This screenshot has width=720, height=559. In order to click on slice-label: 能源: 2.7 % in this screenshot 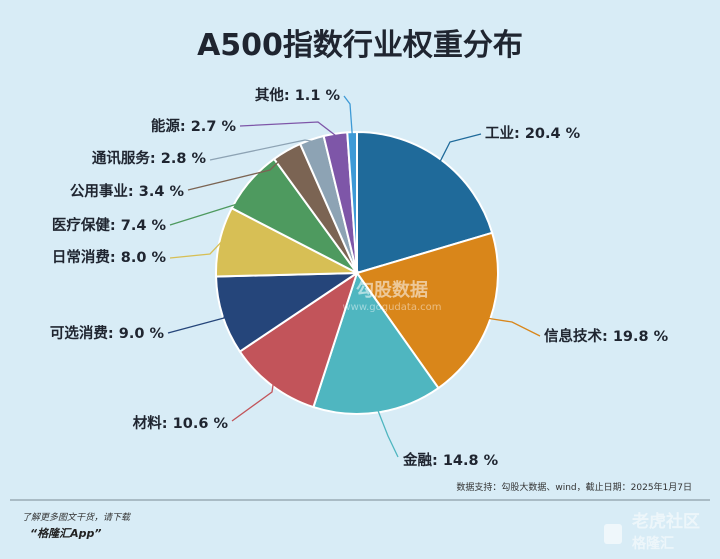, I will do `click(194, 126)`.